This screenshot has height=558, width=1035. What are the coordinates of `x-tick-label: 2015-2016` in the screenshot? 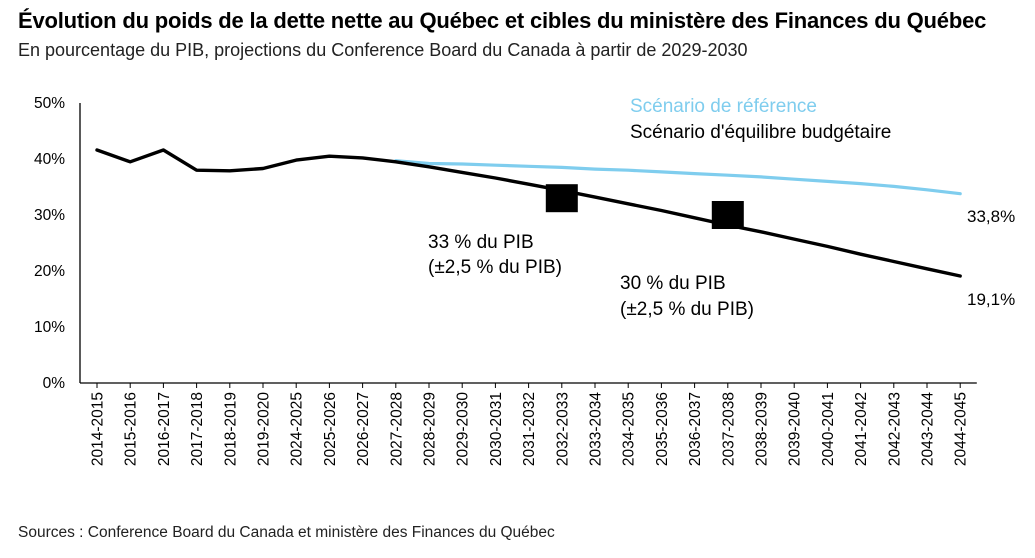 It's located at (131, 429).